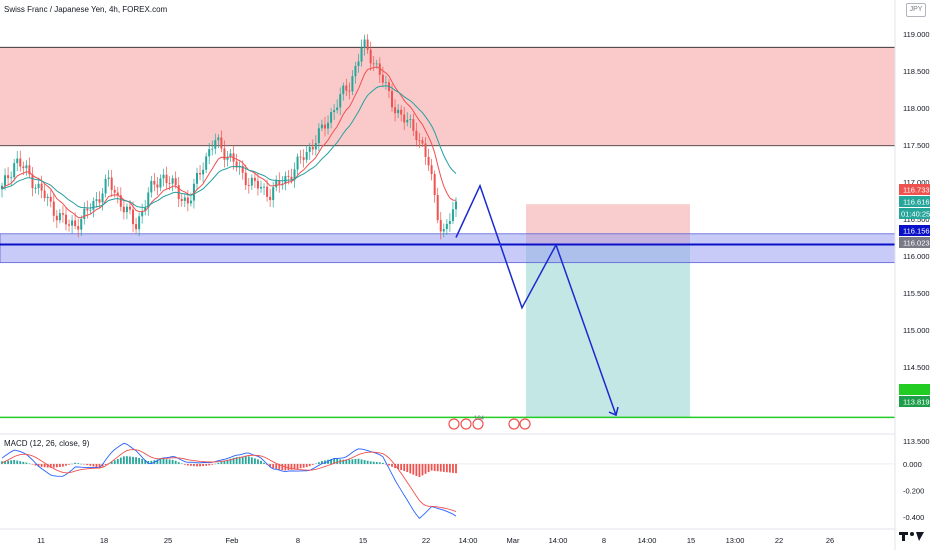 The image size is (932, 550). I want to click on time-tick-label: 14:00, so click(468, 540).